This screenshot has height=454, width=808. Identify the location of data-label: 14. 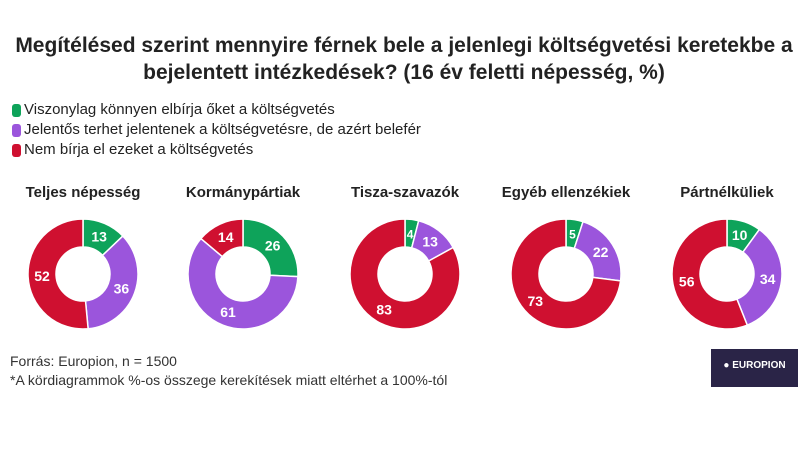
(226, 237).